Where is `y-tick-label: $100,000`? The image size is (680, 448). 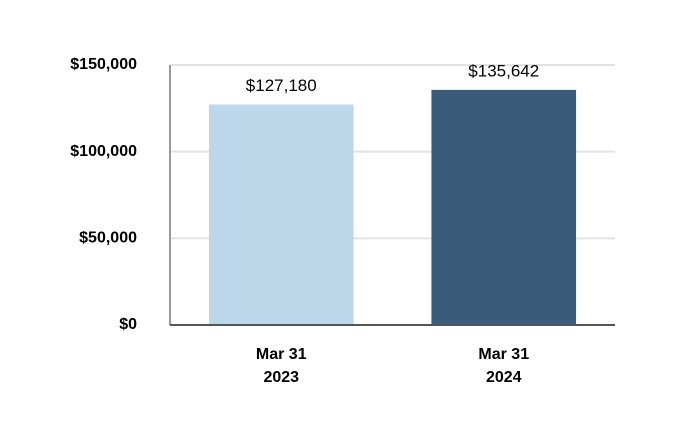 y-tick-label: $100,000 is located at coordinates (103, 151).